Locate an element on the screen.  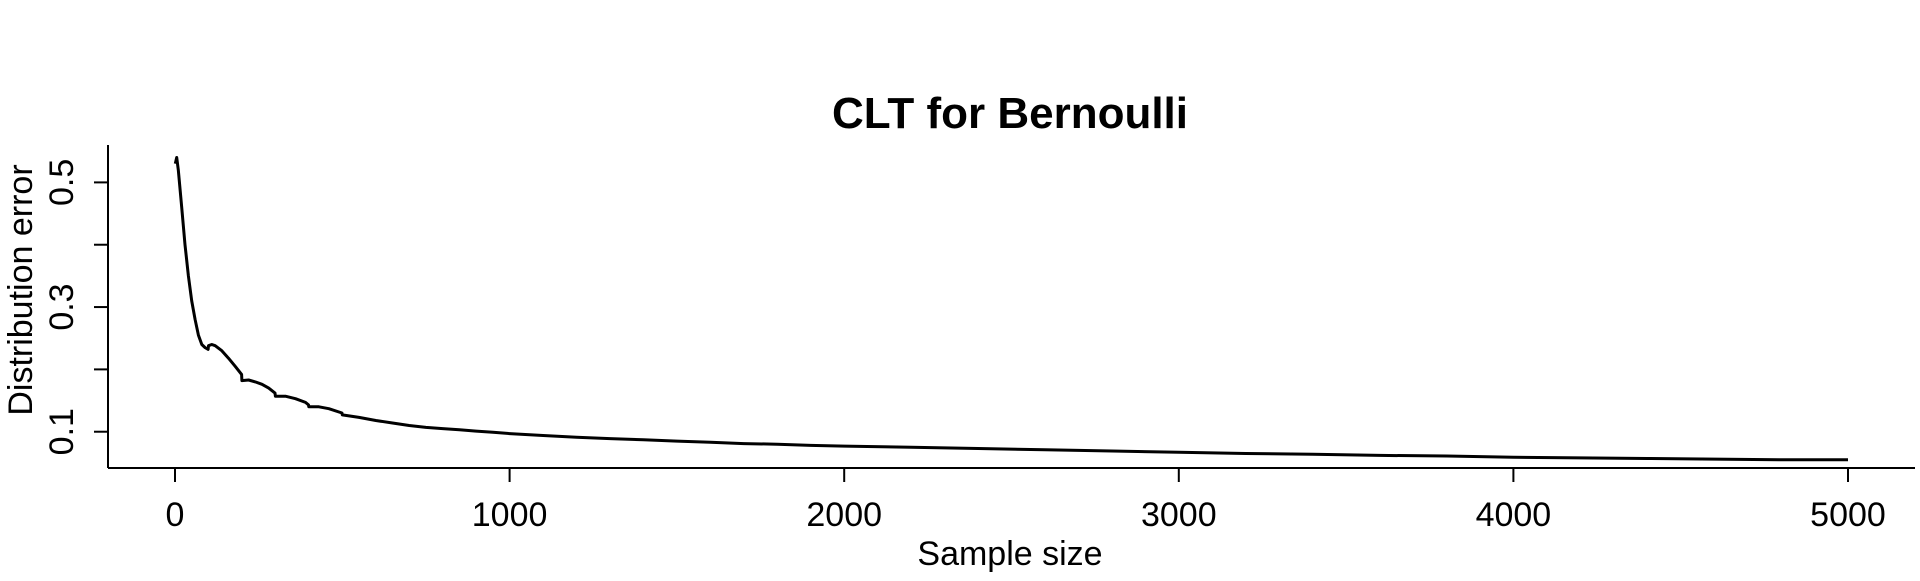
x-tick-label: 2000 is located at coordinates (844, 515).